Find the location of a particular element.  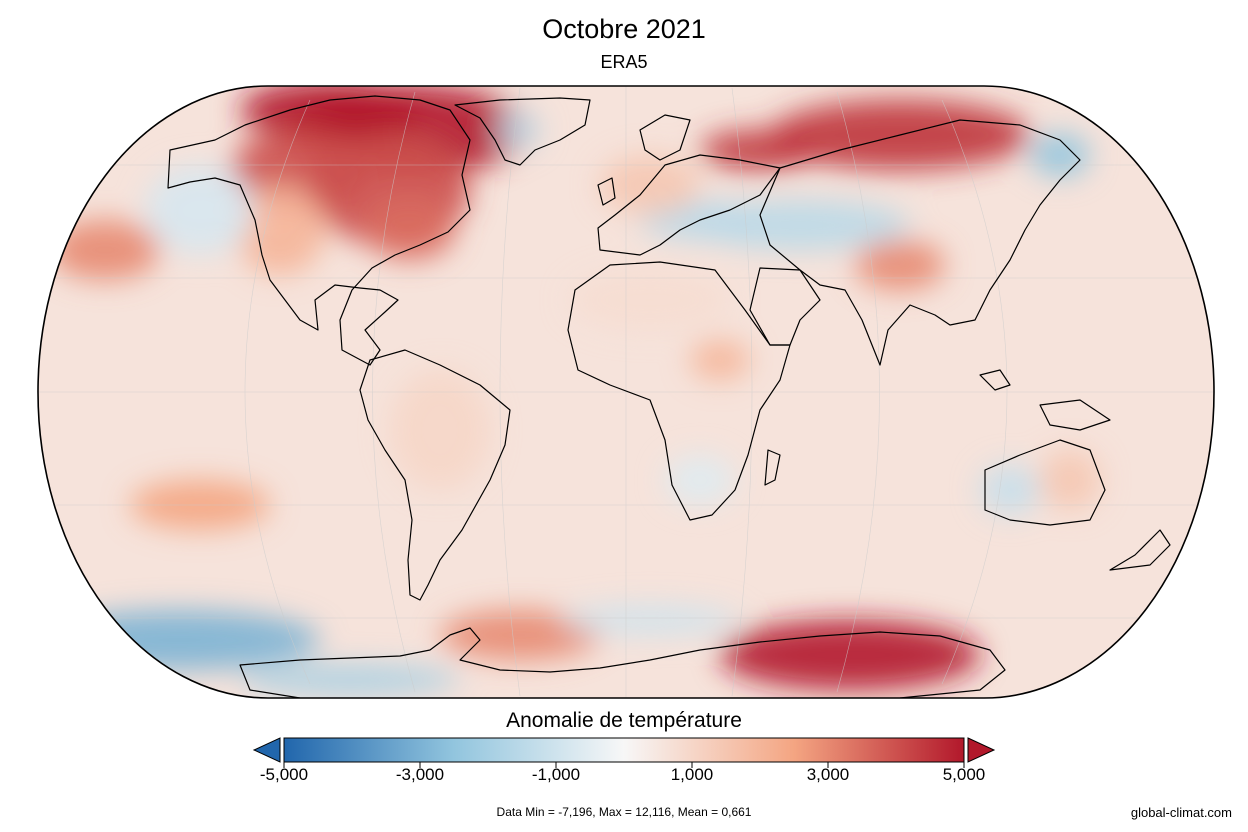

anomaly-region-western-usa is located at coordinates (280, 230).